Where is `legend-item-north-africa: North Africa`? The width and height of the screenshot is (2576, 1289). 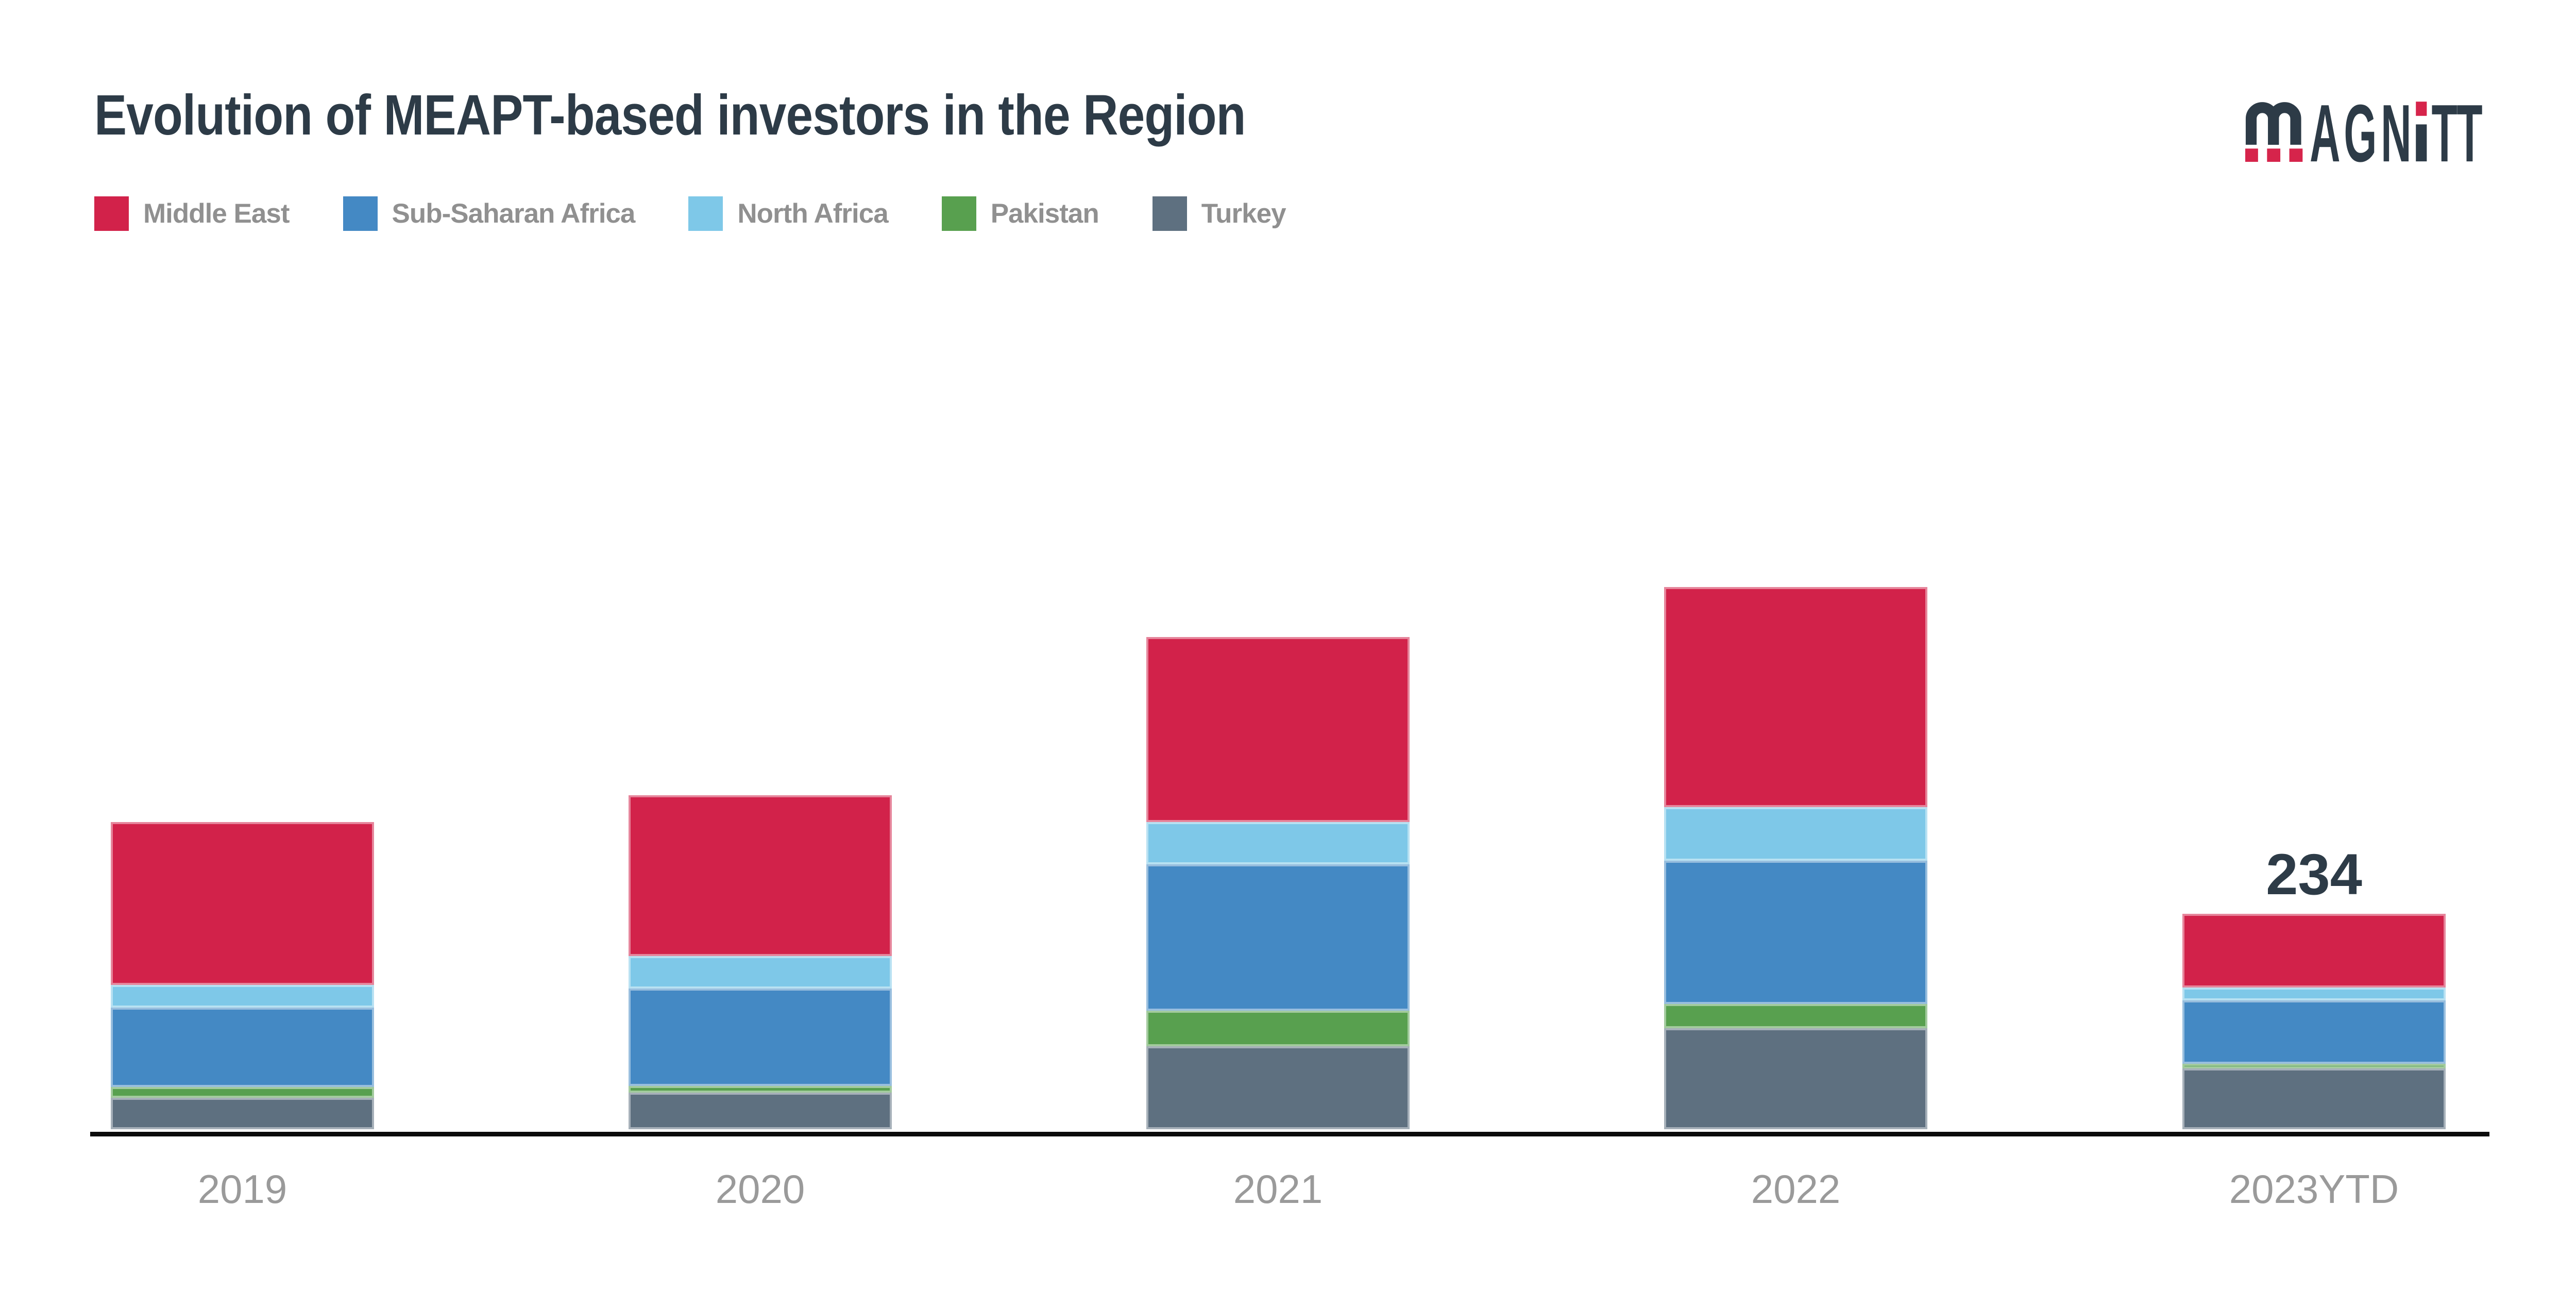
legend-item-north-africa: North Africa is located at coordinates (788, 213).